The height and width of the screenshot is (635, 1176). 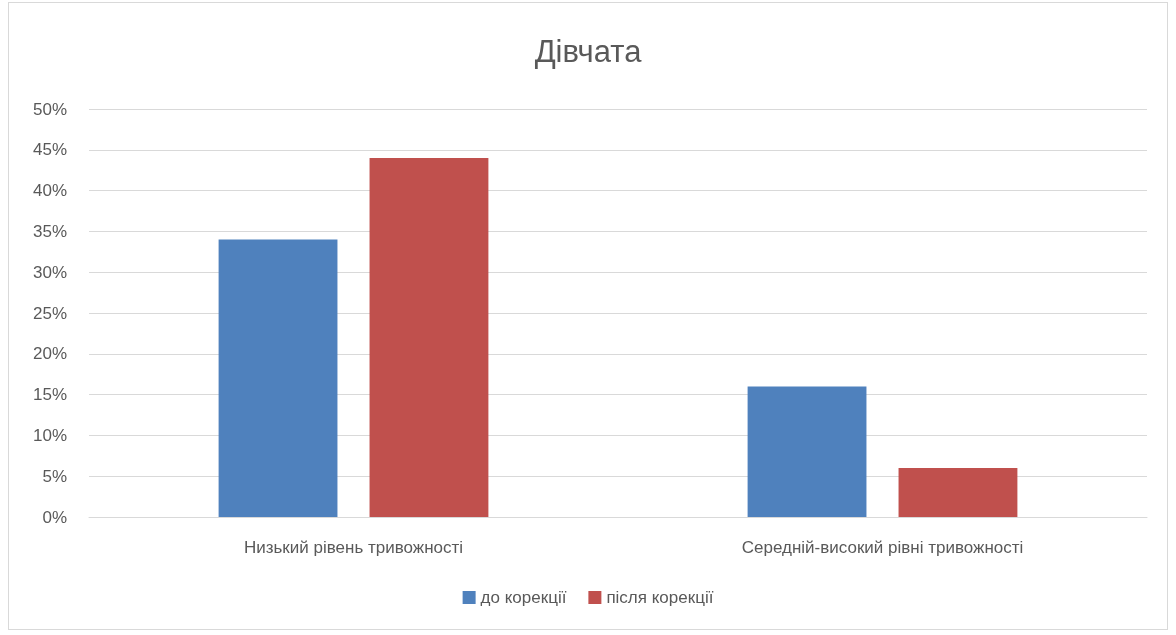 I want to click on y-tick-label: 35%, so click(x=49, y=231).